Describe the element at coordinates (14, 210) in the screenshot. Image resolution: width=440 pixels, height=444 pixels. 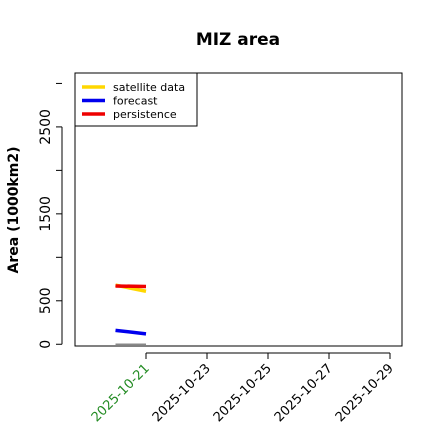
I see `y-axis-label: Area (1000km2)` at that location.